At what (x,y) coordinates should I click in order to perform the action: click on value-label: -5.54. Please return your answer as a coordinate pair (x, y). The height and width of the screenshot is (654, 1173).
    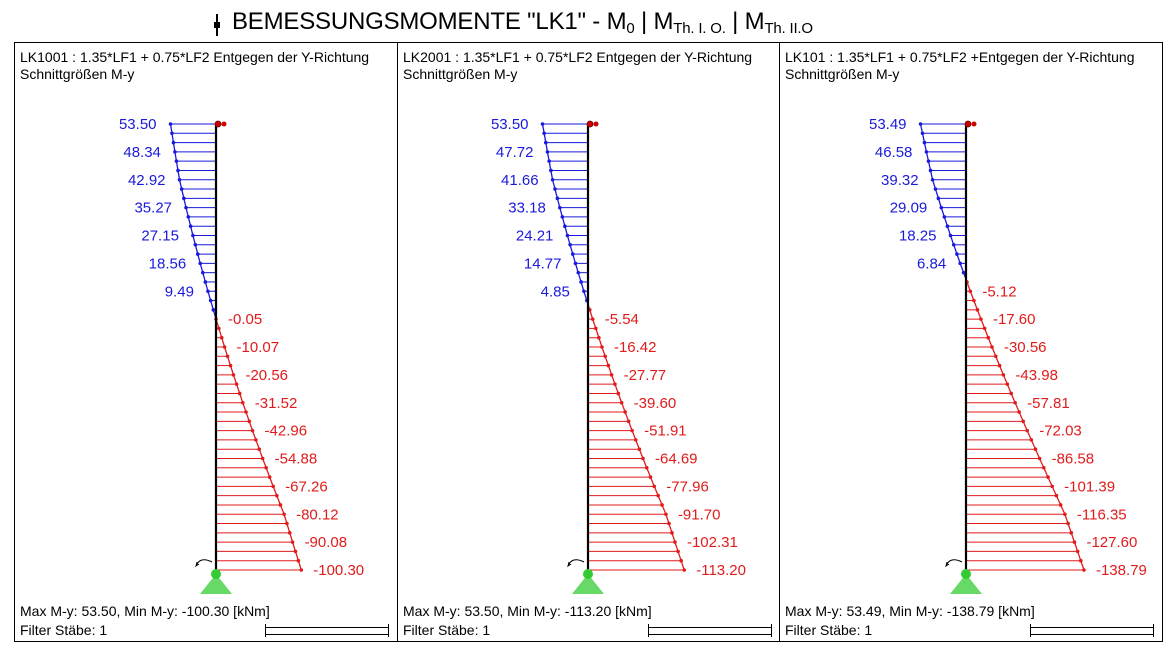
    Looking at the image, I should click on (622, 319).